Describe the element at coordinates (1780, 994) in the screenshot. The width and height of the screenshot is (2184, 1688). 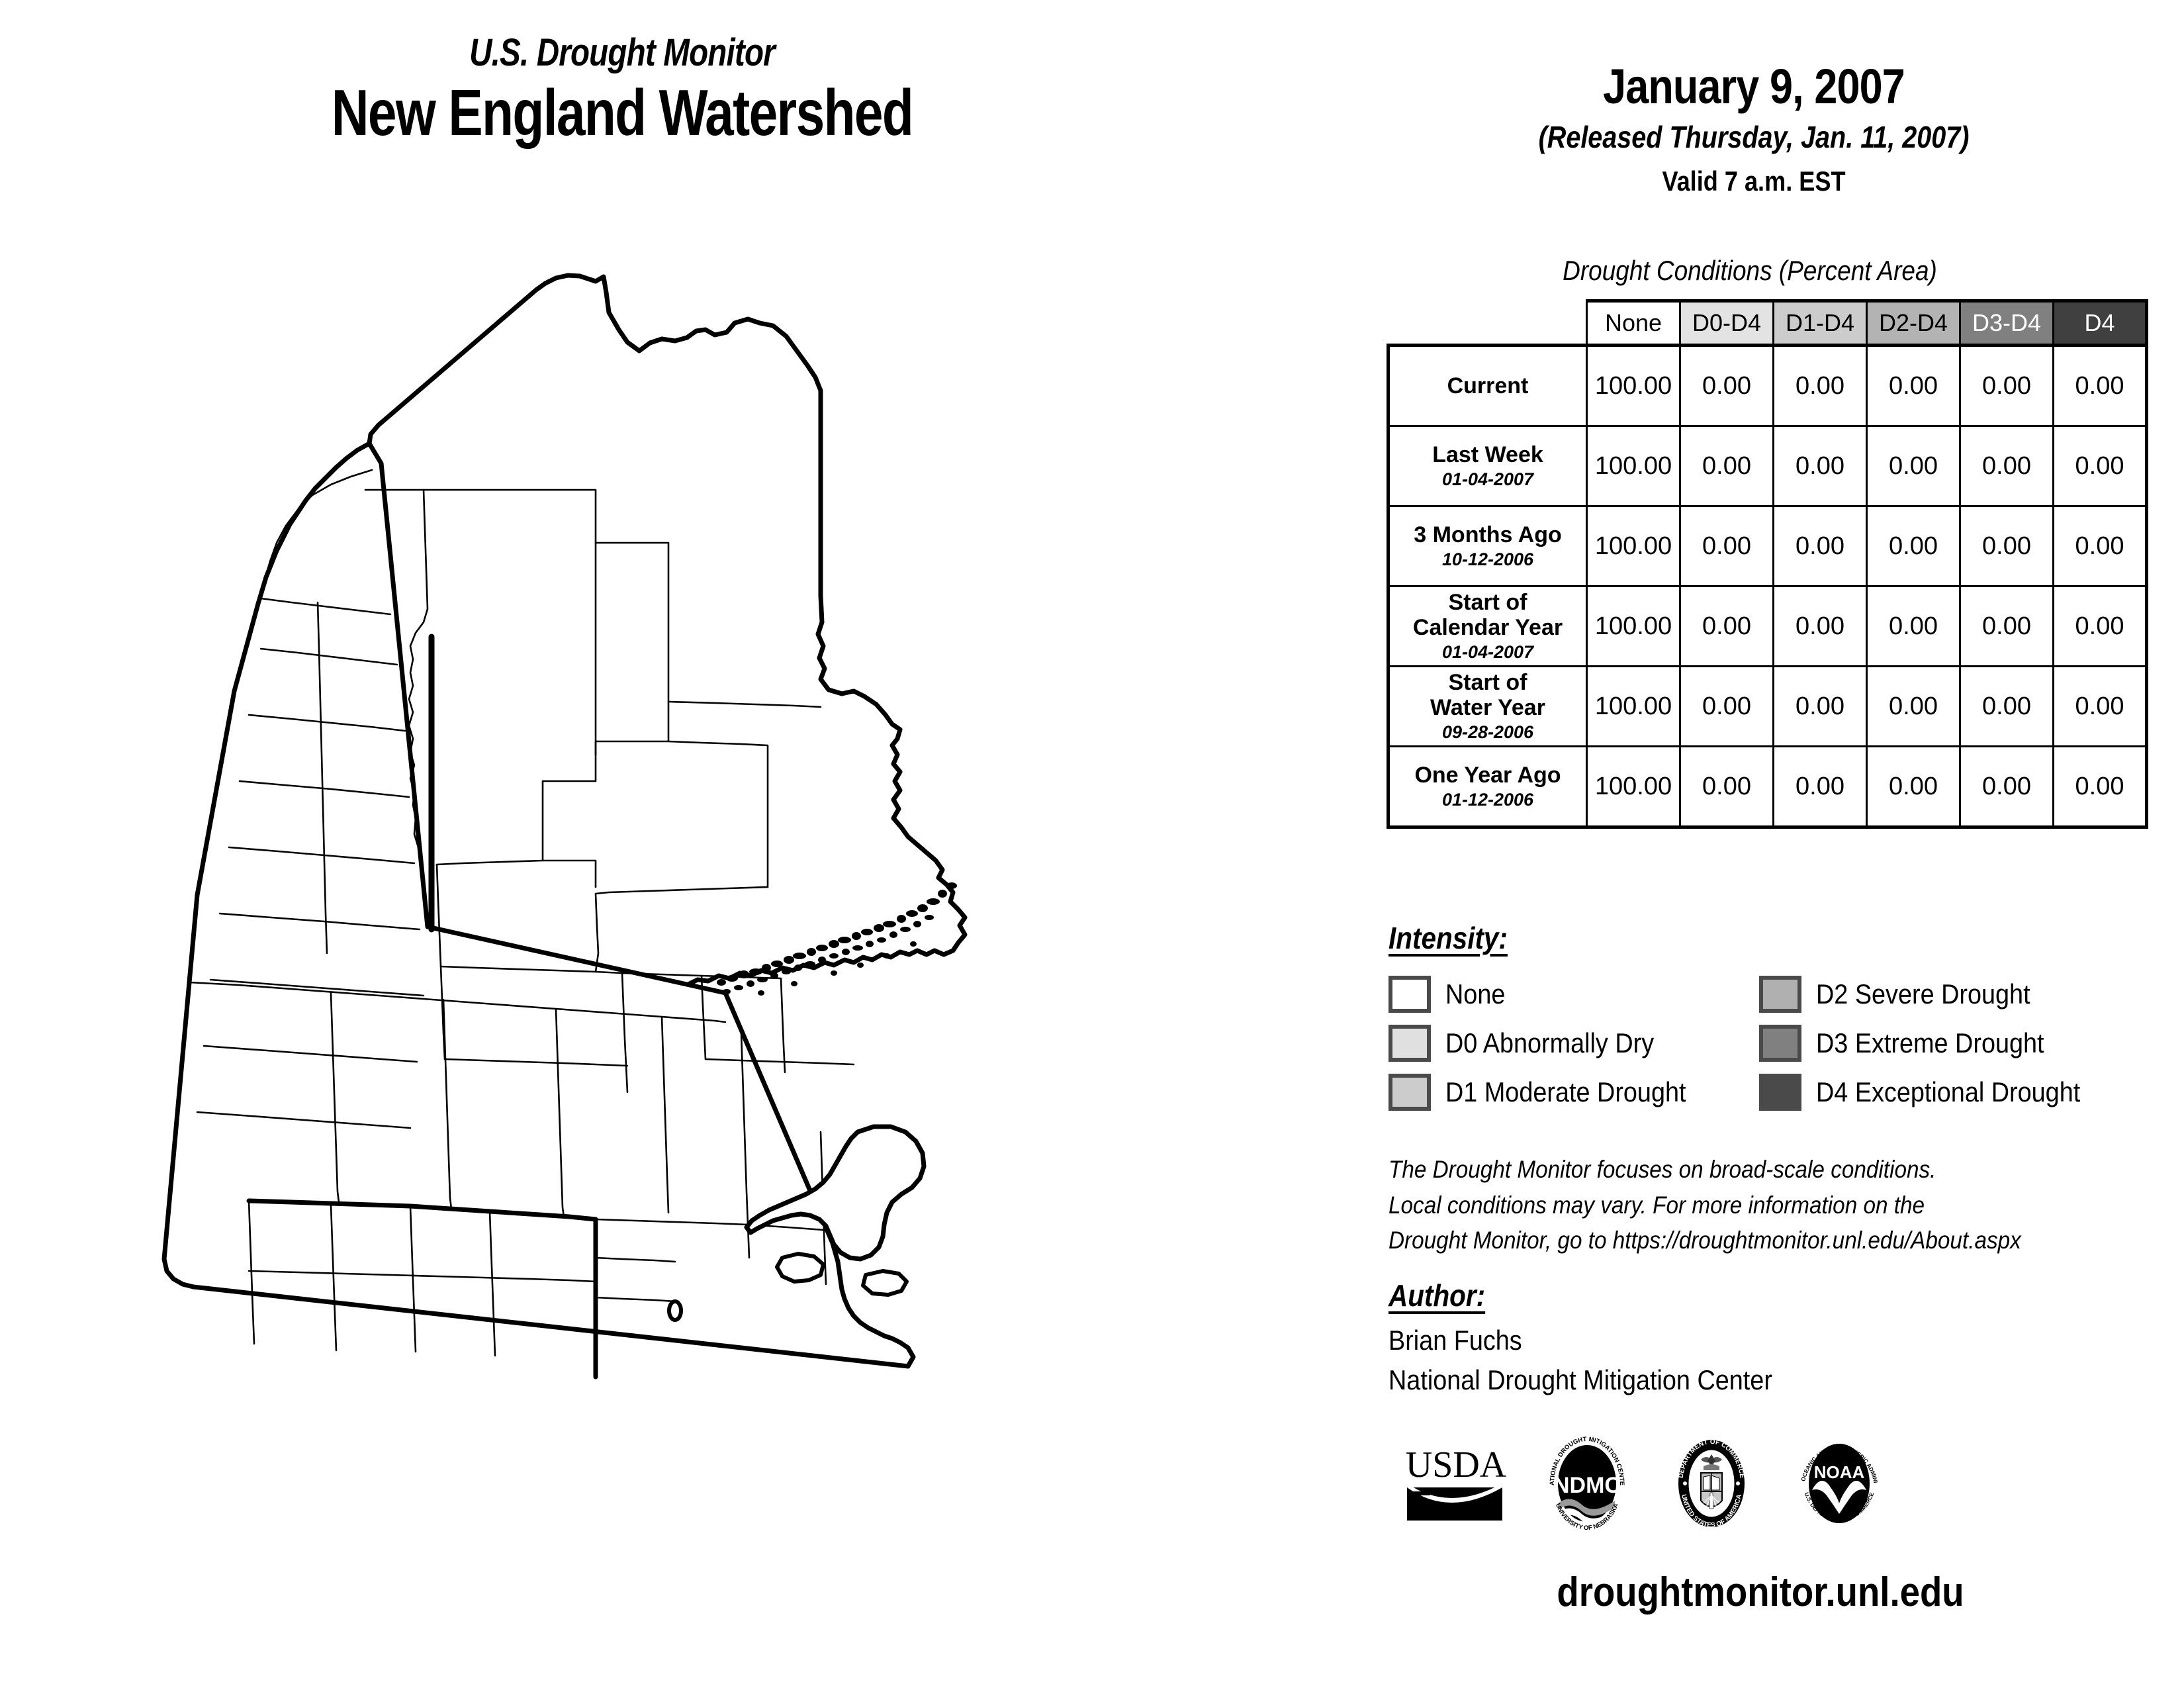
I see `legend-swatch-d2` at that location.